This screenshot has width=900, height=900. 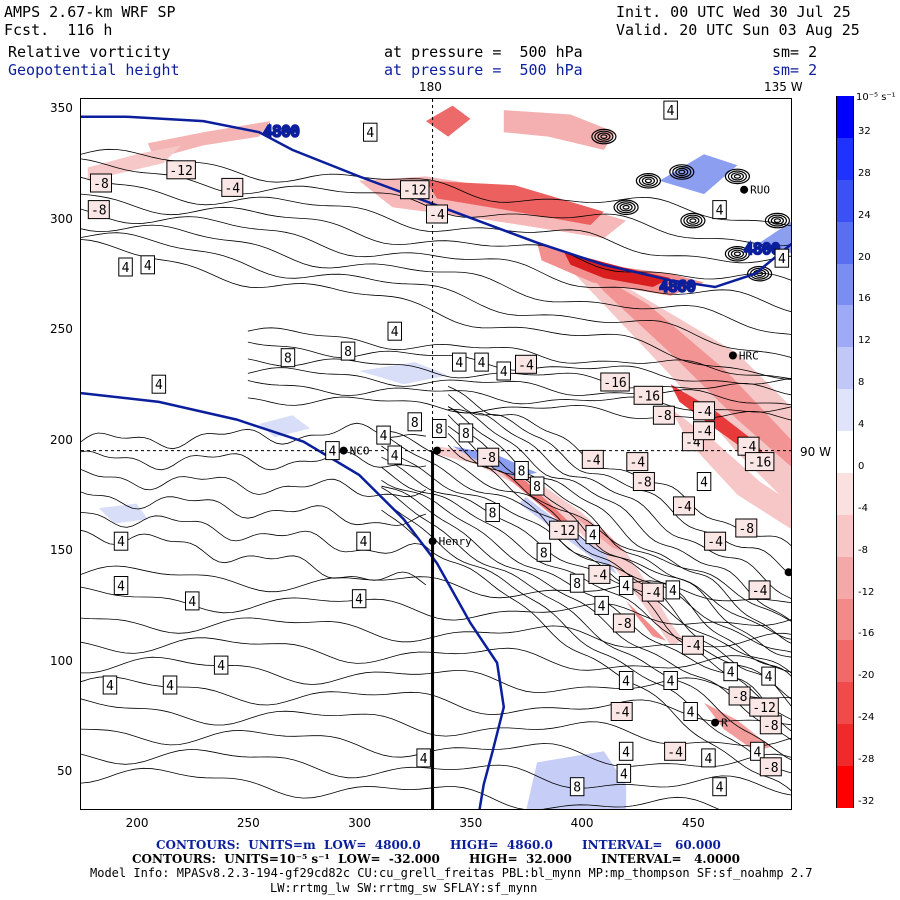 I want to click on field1-sm: sm= 2, so click(x=795, y=52).